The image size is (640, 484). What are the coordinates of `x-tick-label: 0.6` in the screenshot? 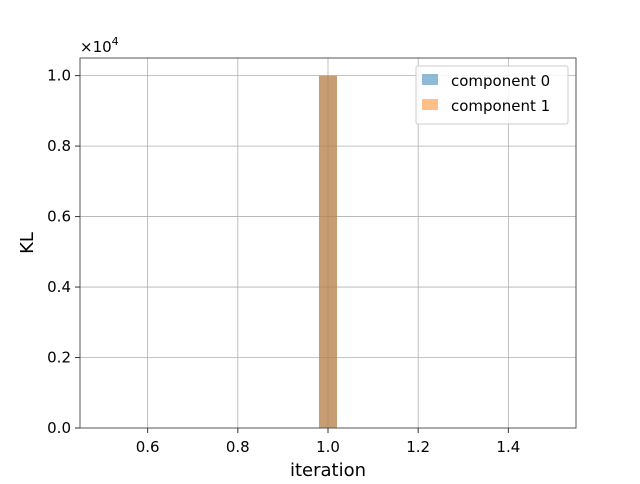 It's located at (148, 447).